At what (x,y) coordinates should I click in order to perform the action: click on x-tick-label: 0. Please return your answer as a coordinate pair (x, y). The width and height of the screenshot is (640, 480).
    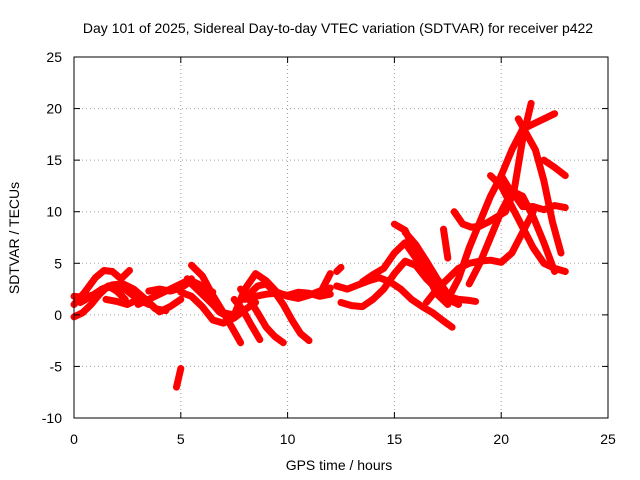
    Looking at the image, I should click on (74, 439).